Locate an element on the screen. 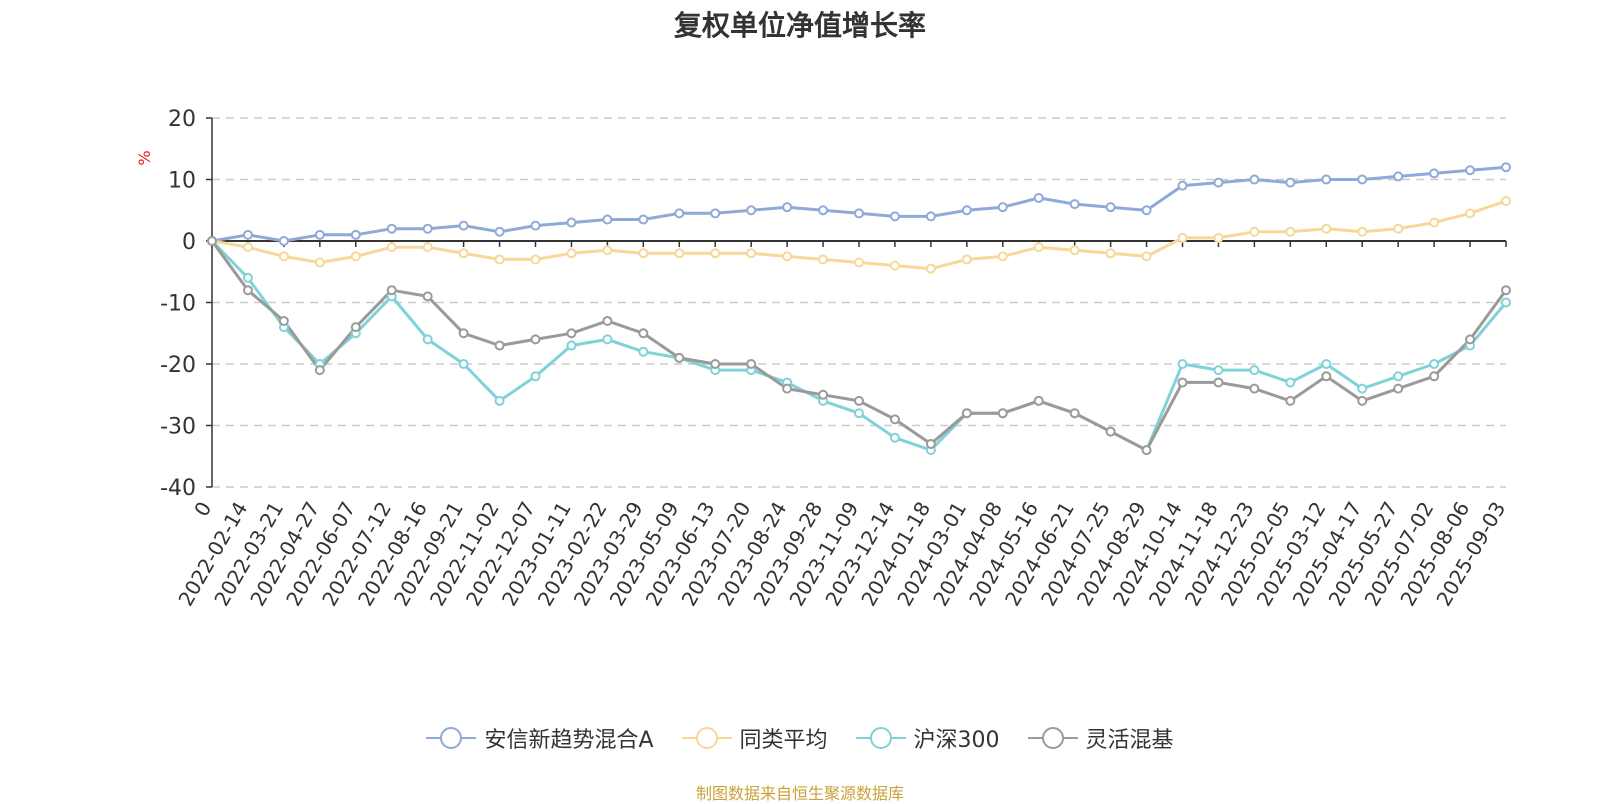 This screenshot has width=1600, height=804. y-tick-label: 10 is located at coordinates (182, 181).